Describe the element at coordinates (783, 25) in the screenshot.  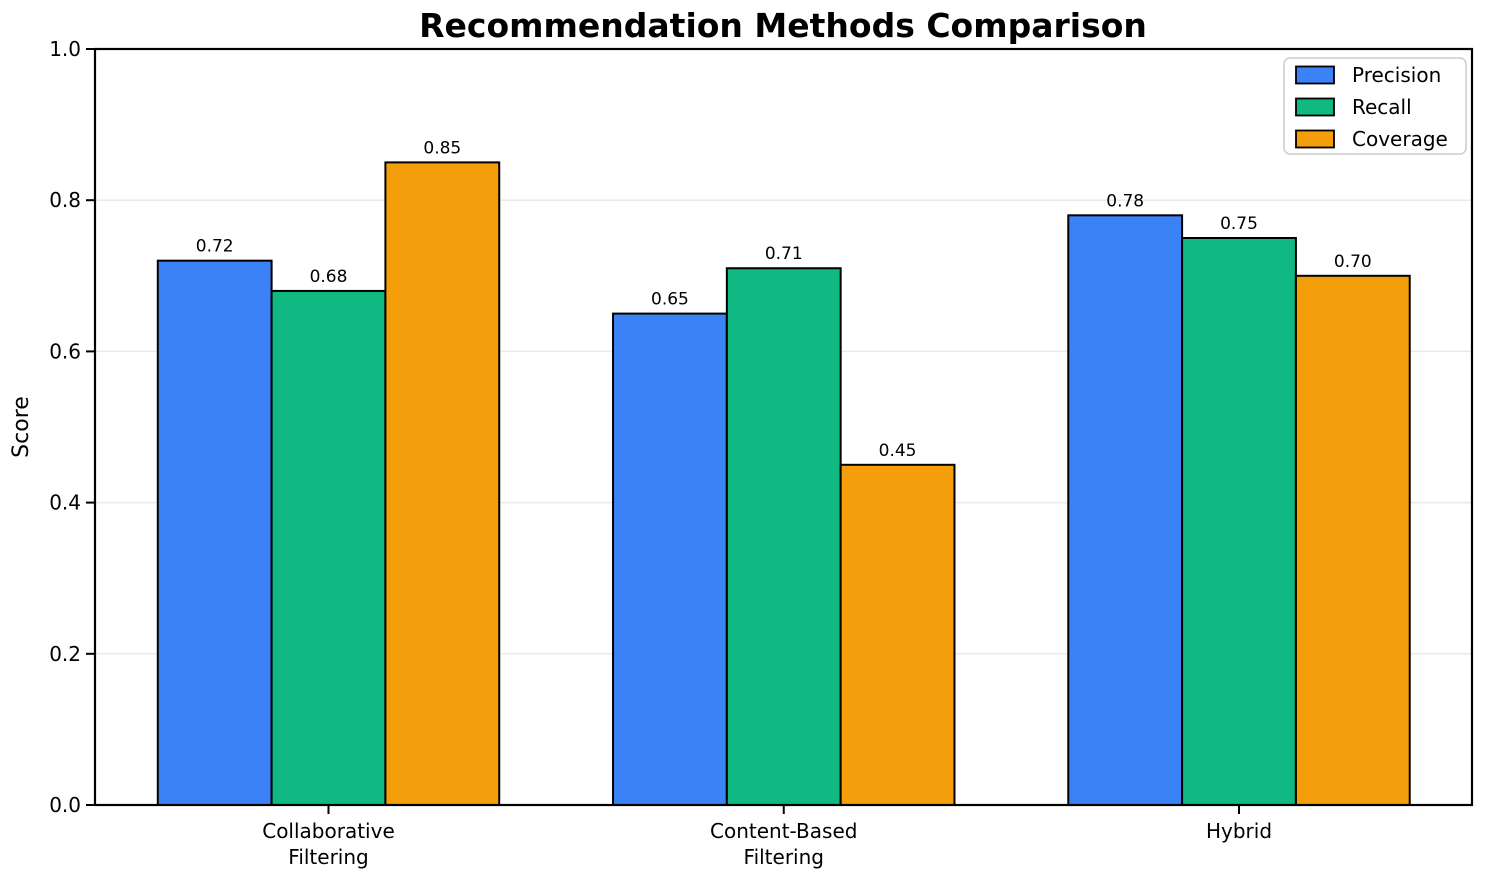
I see `chart-title: Recommendation Methods Comparison` at that location.